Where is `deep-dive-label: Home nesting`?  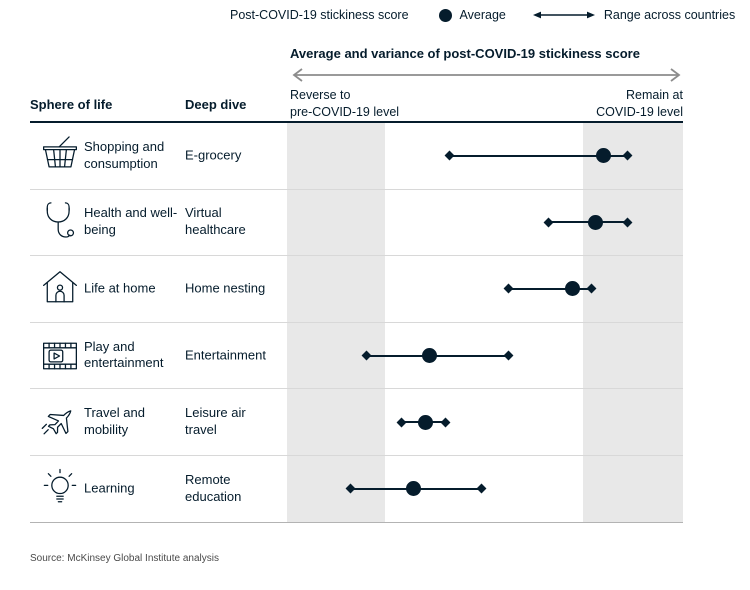
deep-dive-label: Home nesting is located at coordinates (225, 288).